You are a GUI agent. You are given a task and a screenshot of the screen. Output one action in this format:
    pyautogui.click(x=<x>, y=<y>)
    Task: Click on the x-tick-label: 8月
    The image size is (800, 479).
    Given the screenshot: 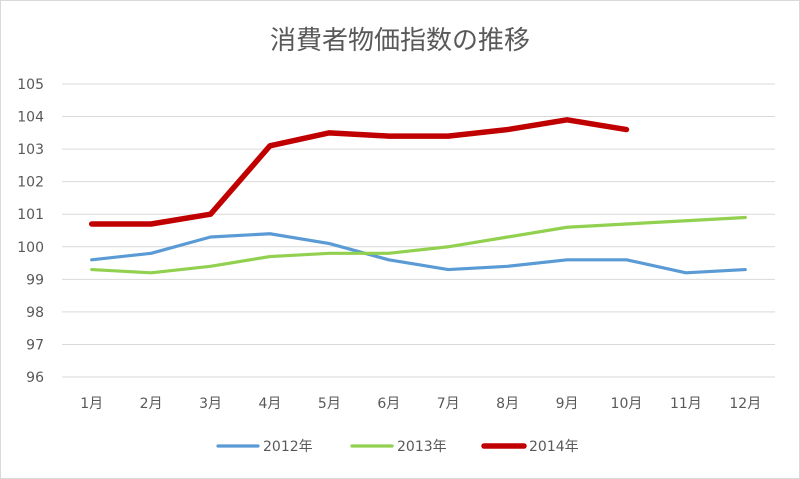 What is the action you would take?
    pyautogui.click(x=507, y=404)
    